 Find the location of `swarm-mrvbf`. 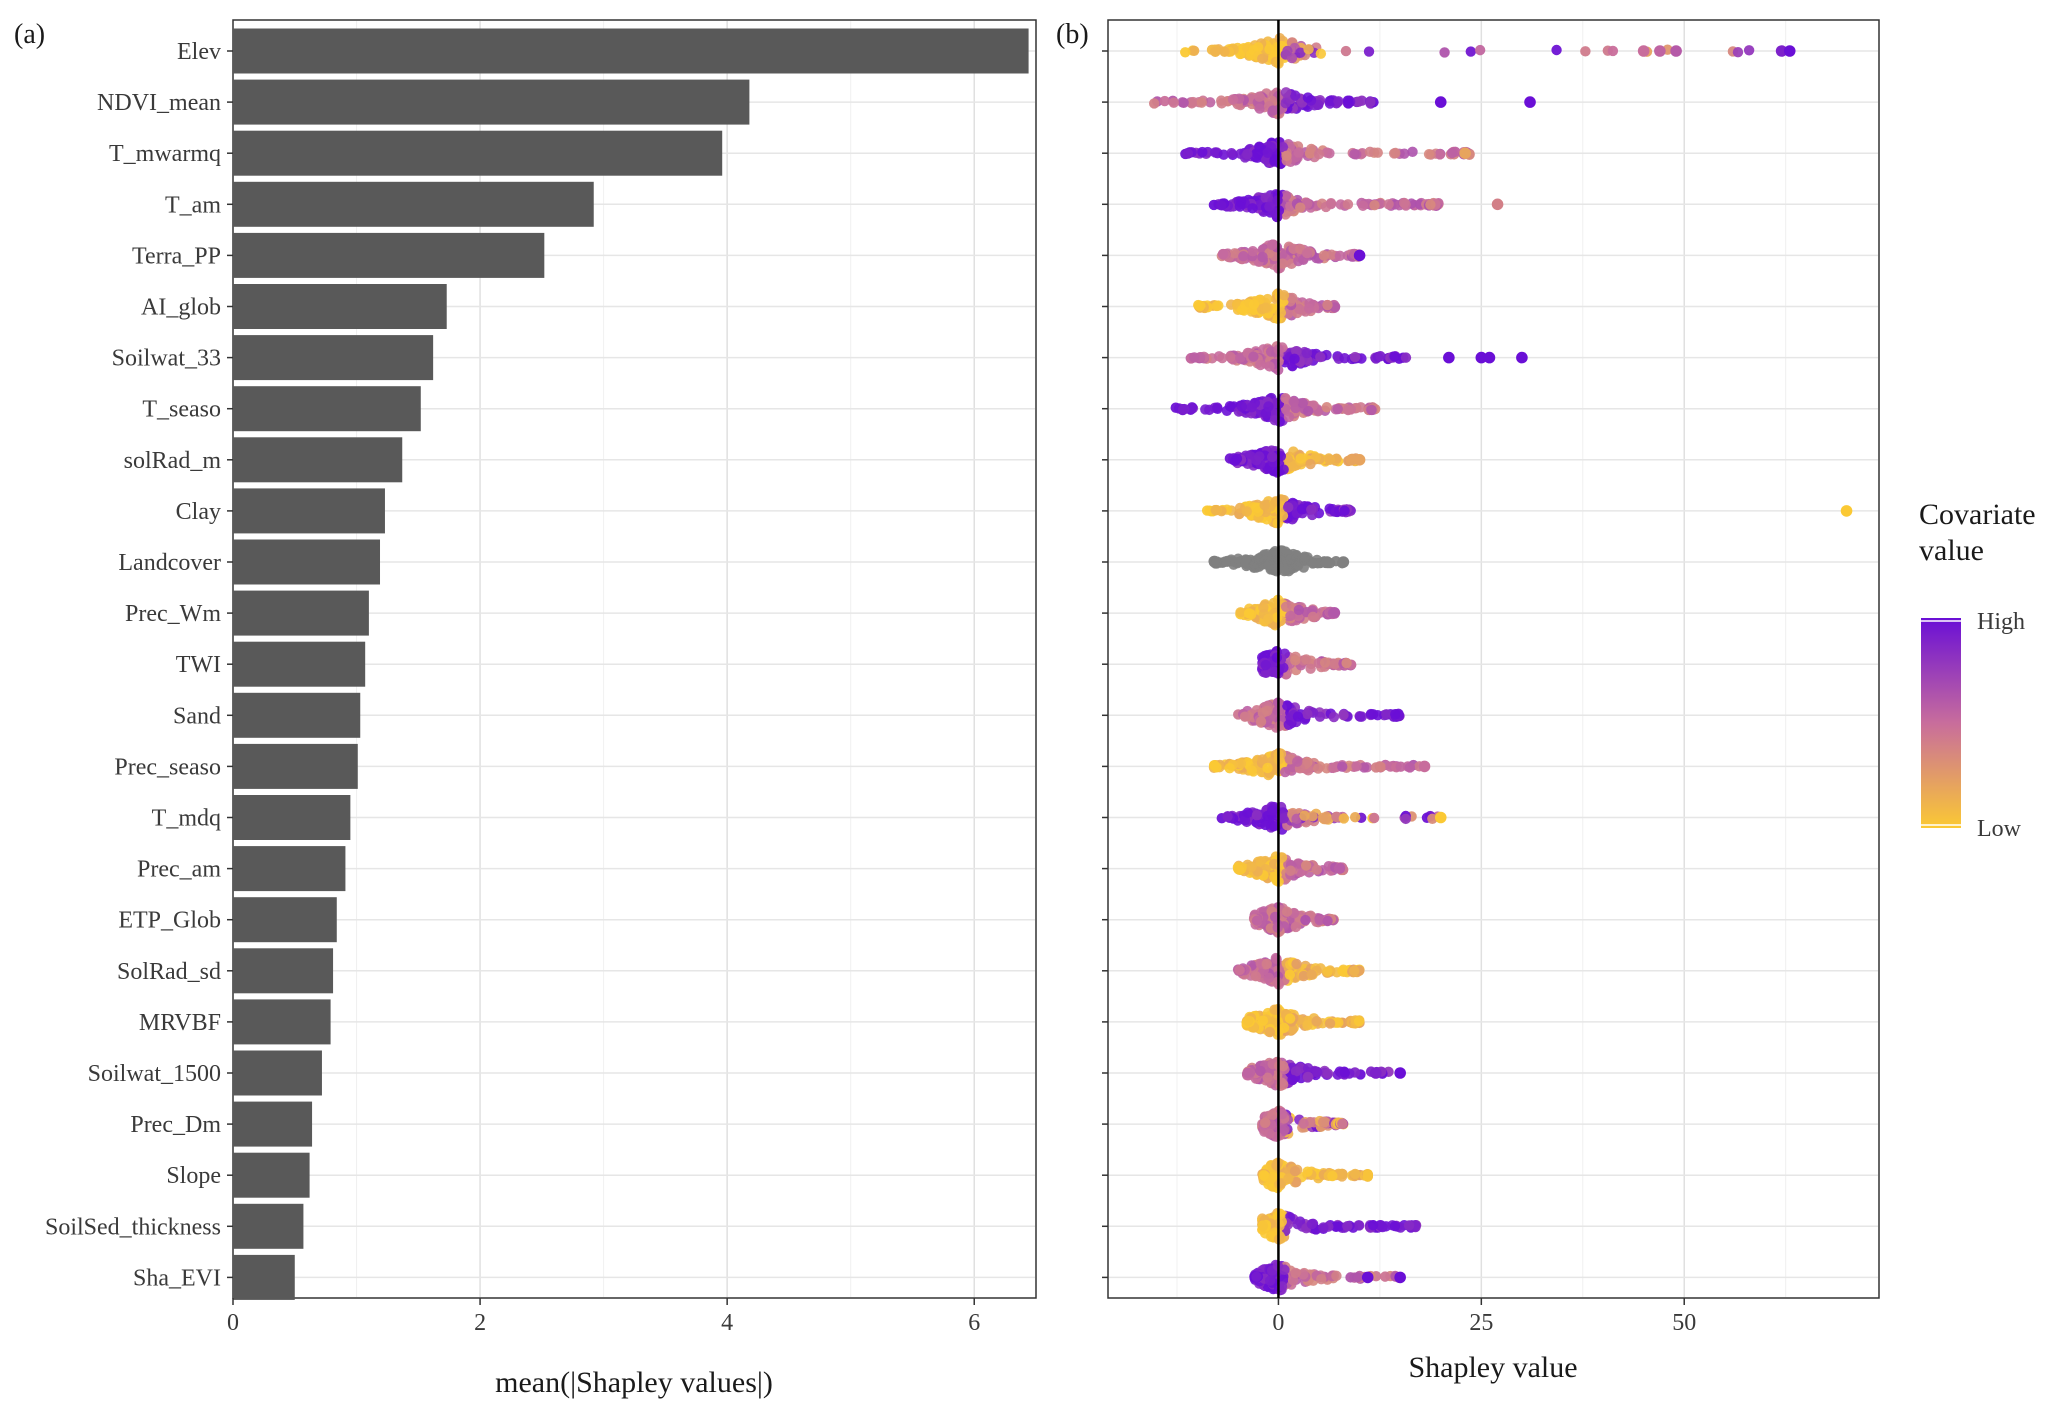

swarm-mrvbf is located at coordinates (1303, 1022).